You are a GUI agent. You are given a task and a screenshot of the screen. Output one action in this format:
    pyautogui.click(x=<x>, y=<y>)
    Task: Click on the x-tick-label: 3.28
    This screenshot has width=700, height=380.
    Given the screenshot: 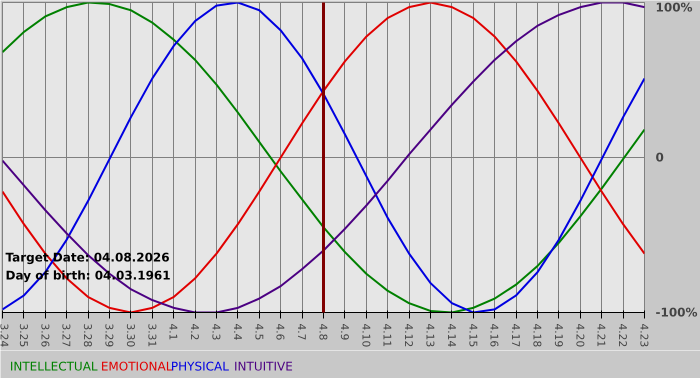 What is the action you would take?
    pyautogui.click(x=87, y=336)
    